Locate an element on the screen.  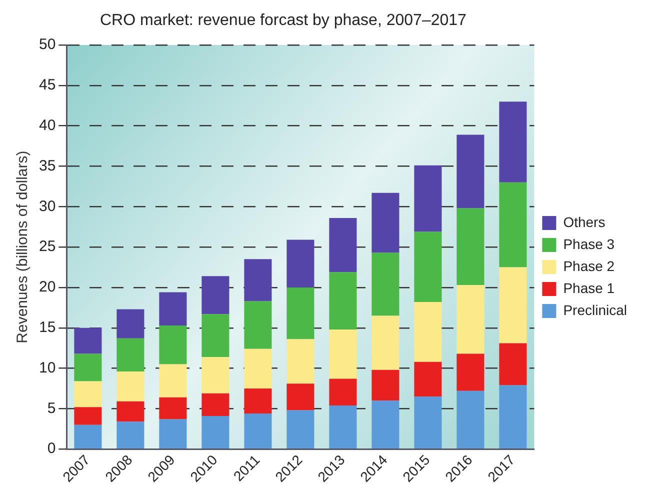
y-tick-label: 35 is located at coordinates (47, 165).